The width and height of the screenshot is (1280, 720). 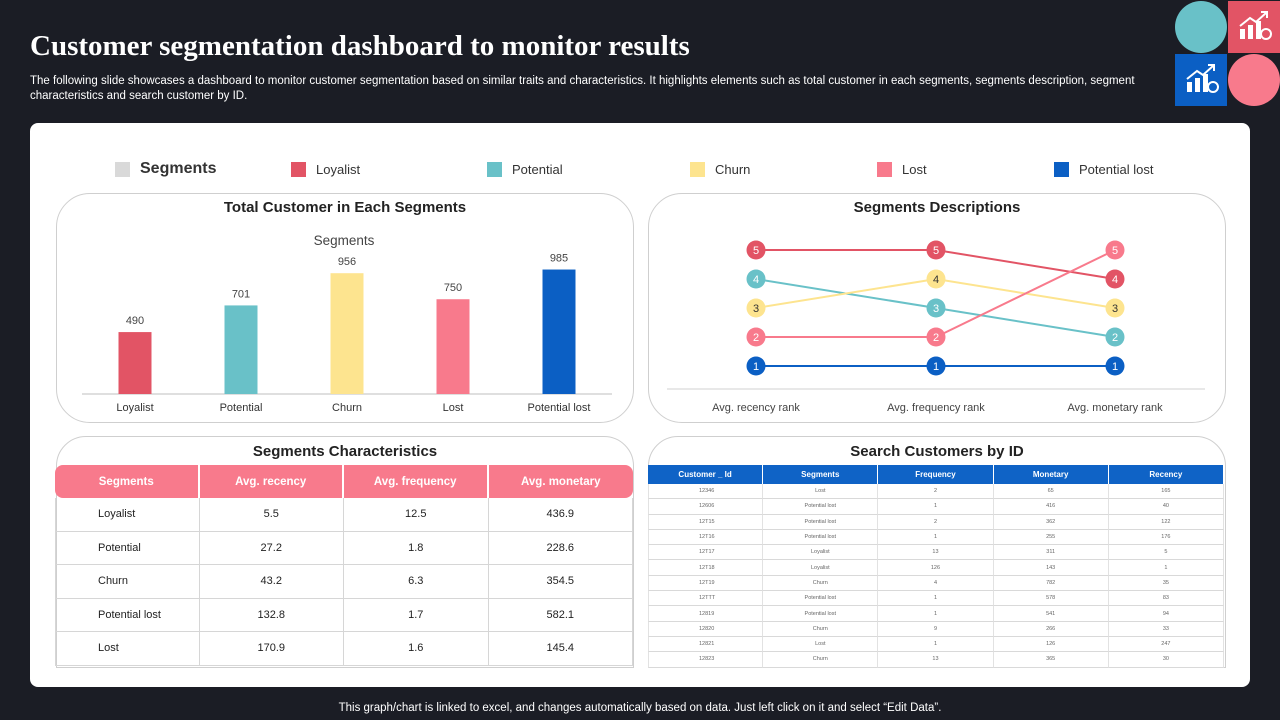 I want to click on table-row: 12T18 Loyalist 126 143 1, so click(x=936, y=568).